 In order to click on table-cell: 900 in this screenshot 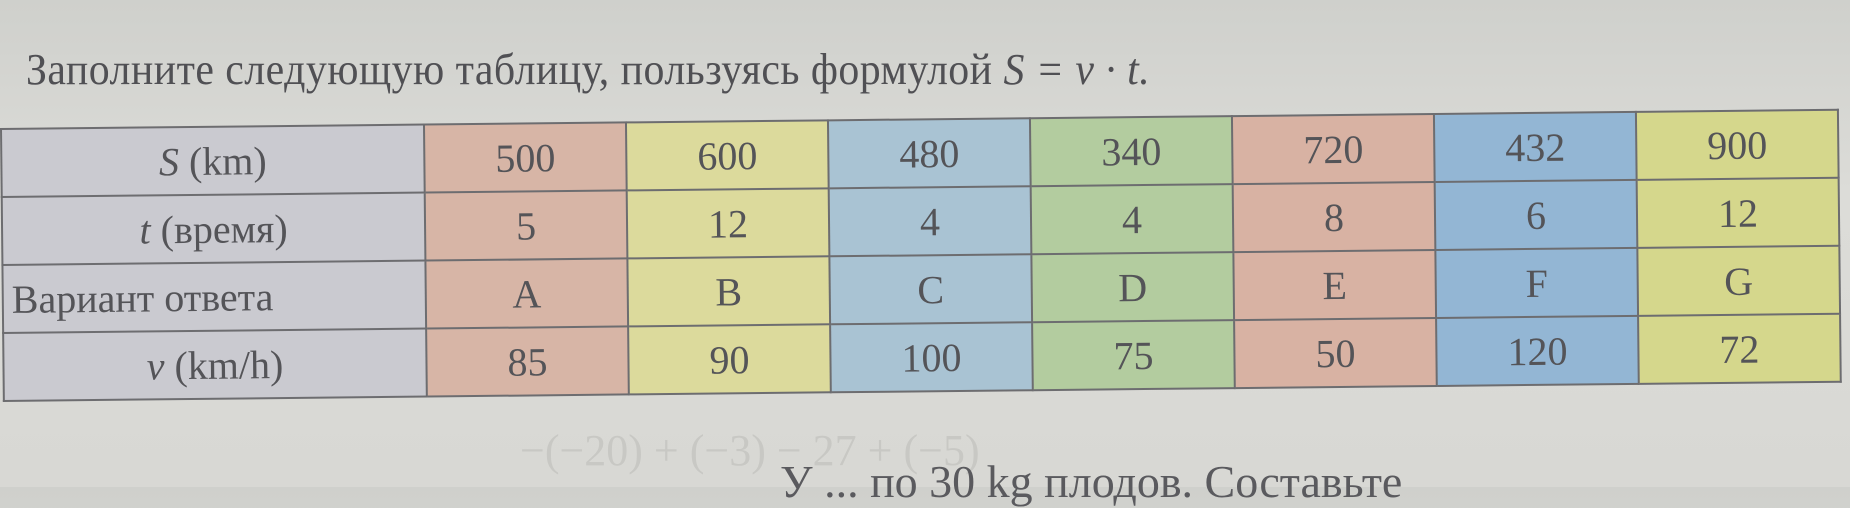, I will do `click(1737, 144)`.